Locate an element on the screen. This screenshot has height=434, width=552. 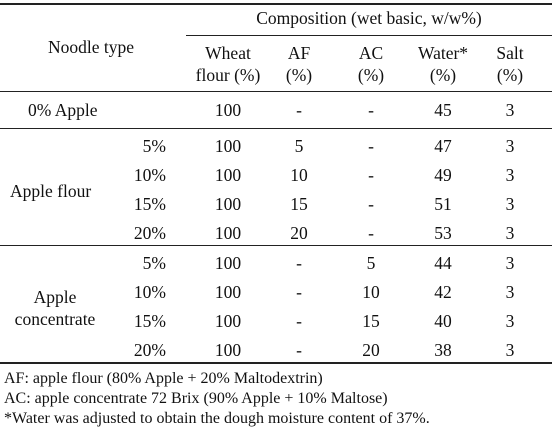
column-header-5-line1: Salt is located at coordinates (510, 53).